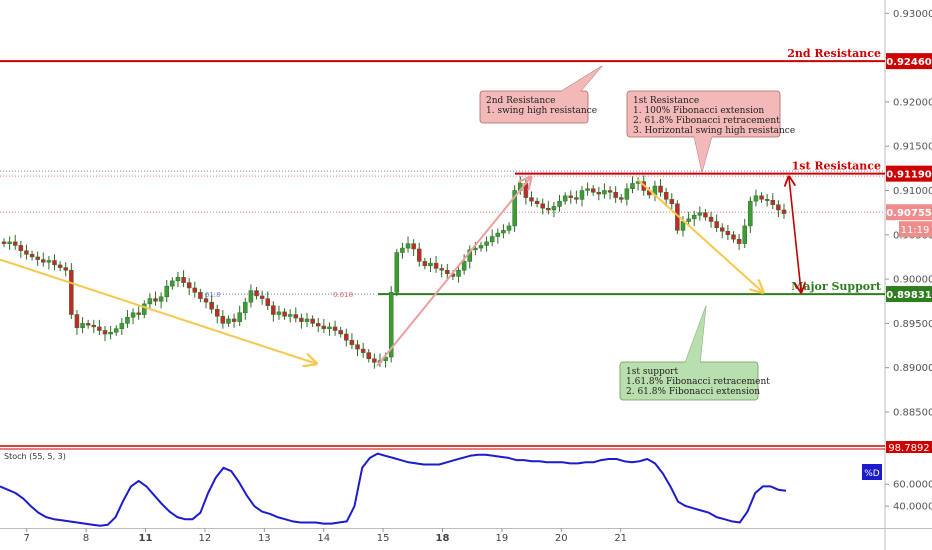 The width and height of the screenshot is (932, 550). What do you see at coordinates (912, 147) in the screenshot?
I see `price-tick-label: 0.91500` at bounding box center [912, 147].